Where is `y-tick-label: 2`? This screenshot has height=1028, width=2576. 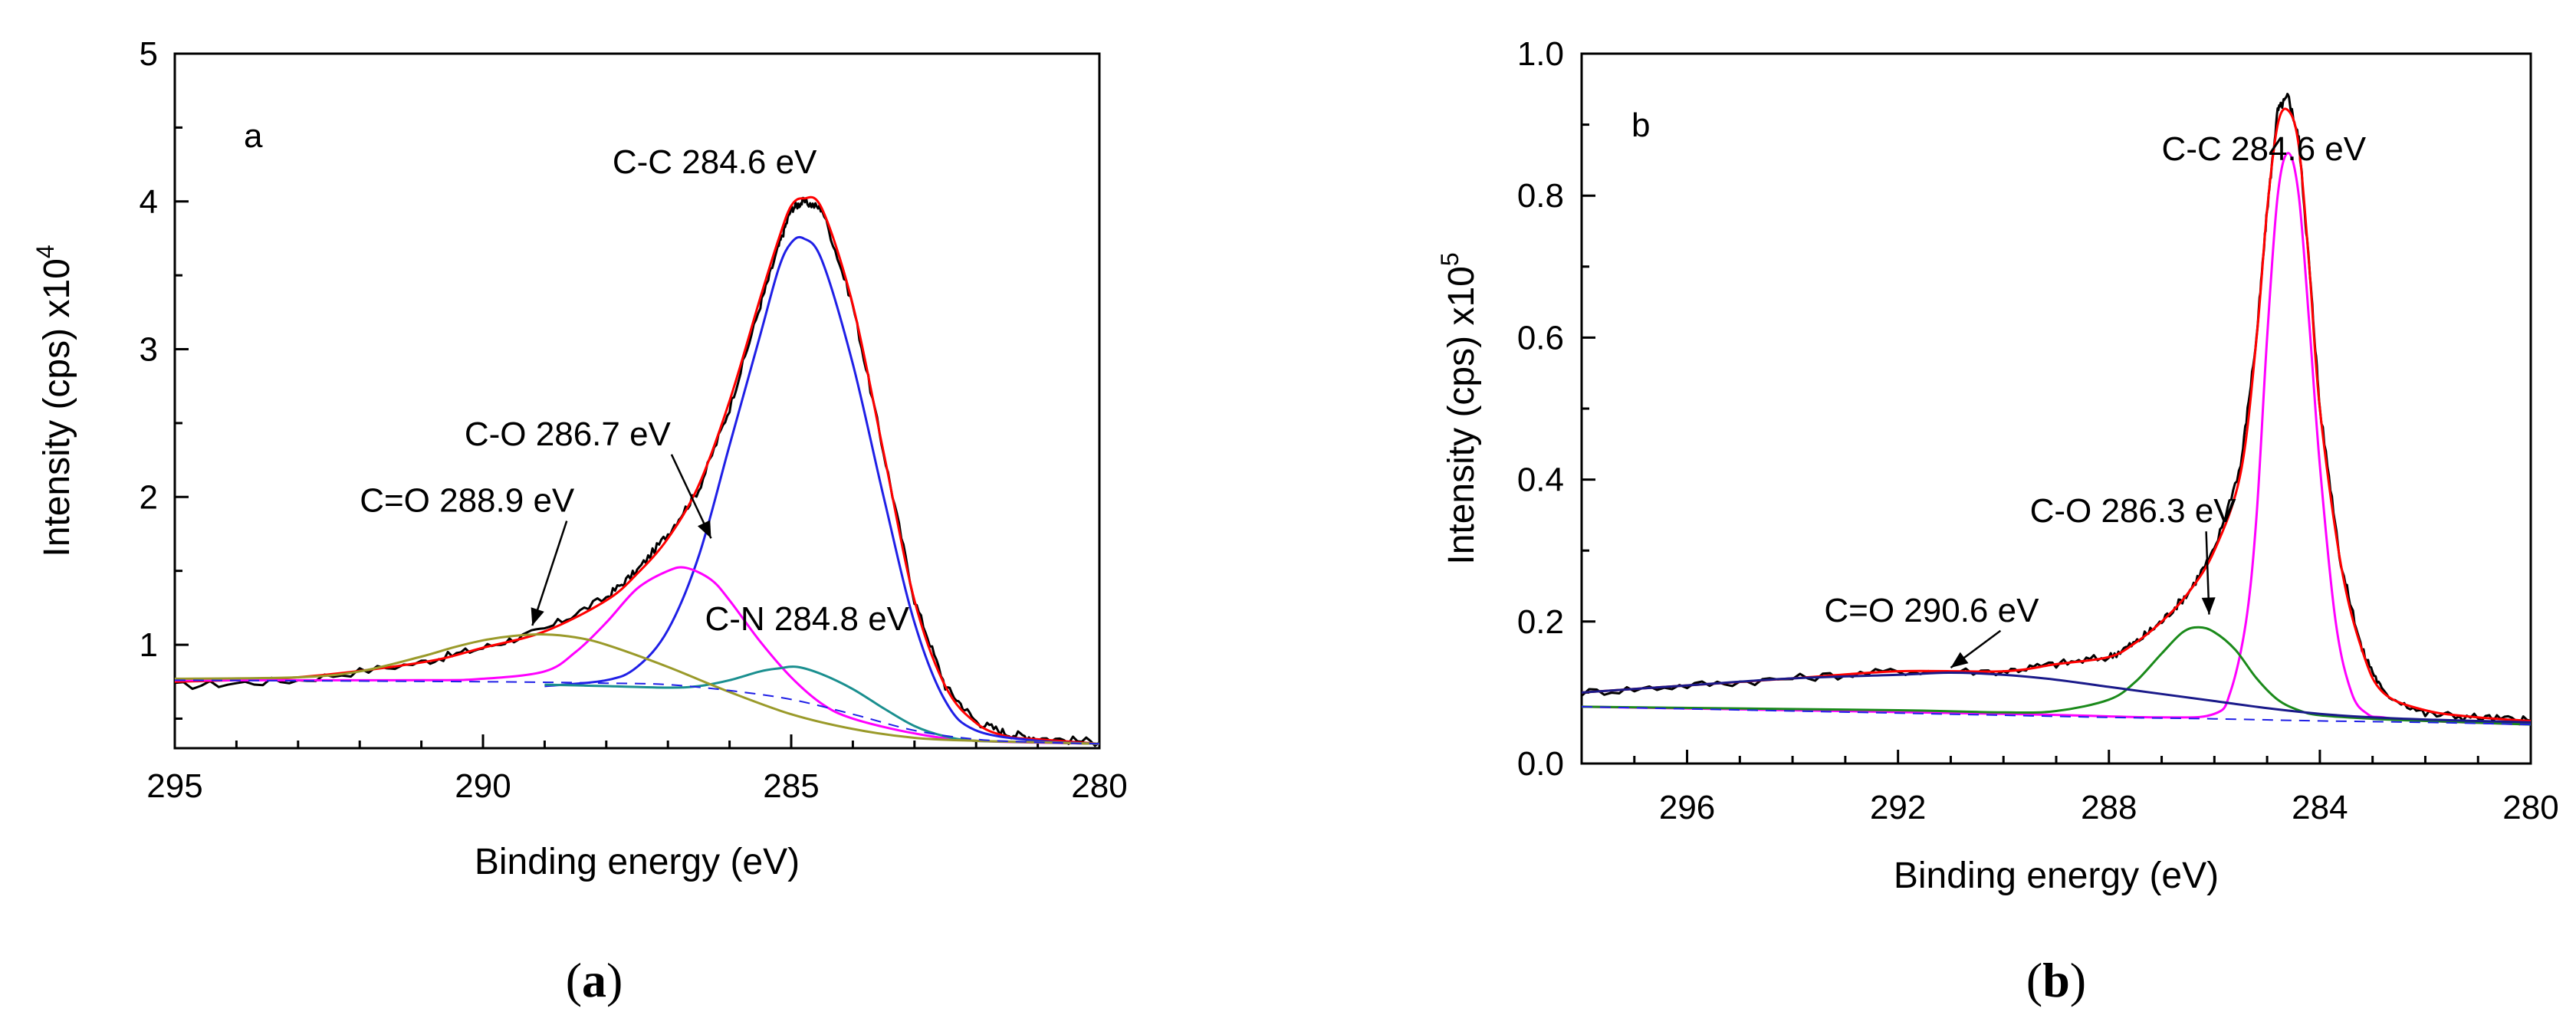 y-tick-label: 2 is located at coordinates (149, 497).